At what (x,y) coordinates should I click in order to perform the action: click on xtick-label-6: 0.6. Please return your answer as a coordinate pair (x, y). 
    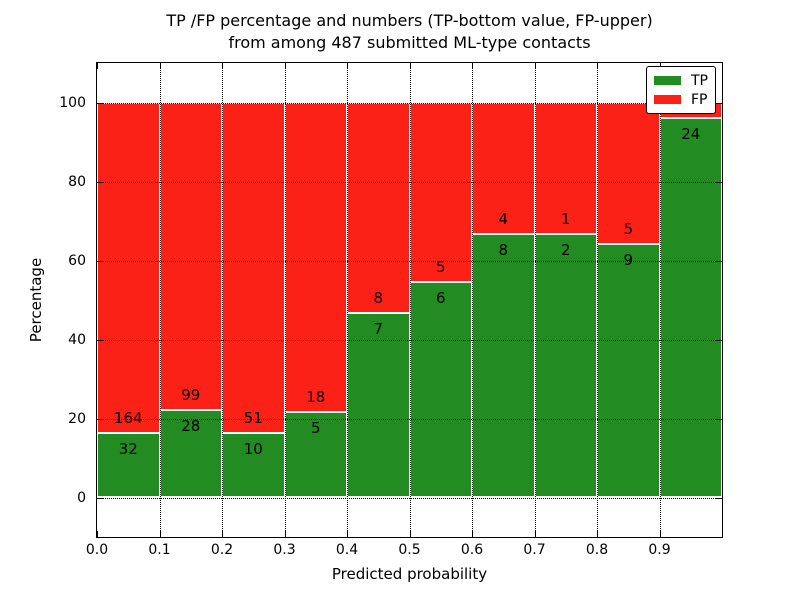
    Looking at the image, I should click on (472, 550).